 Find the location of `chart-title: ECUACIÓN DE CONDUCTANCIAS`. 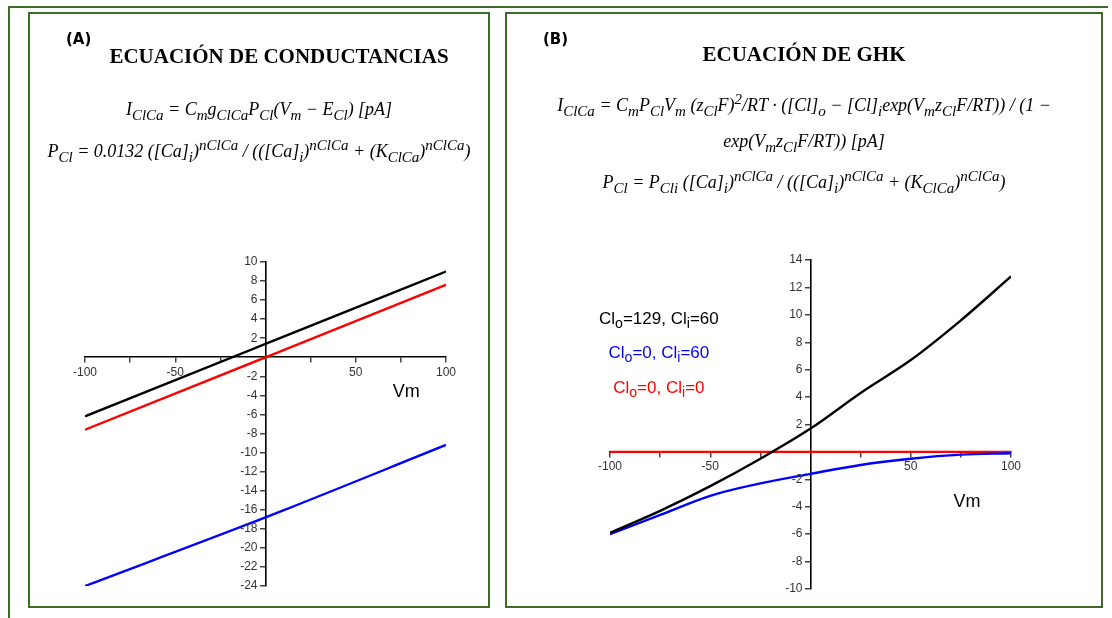

chart-title: ECUACIÓN DE CONDUCTANCIAS is located at coordinates (279, 56).